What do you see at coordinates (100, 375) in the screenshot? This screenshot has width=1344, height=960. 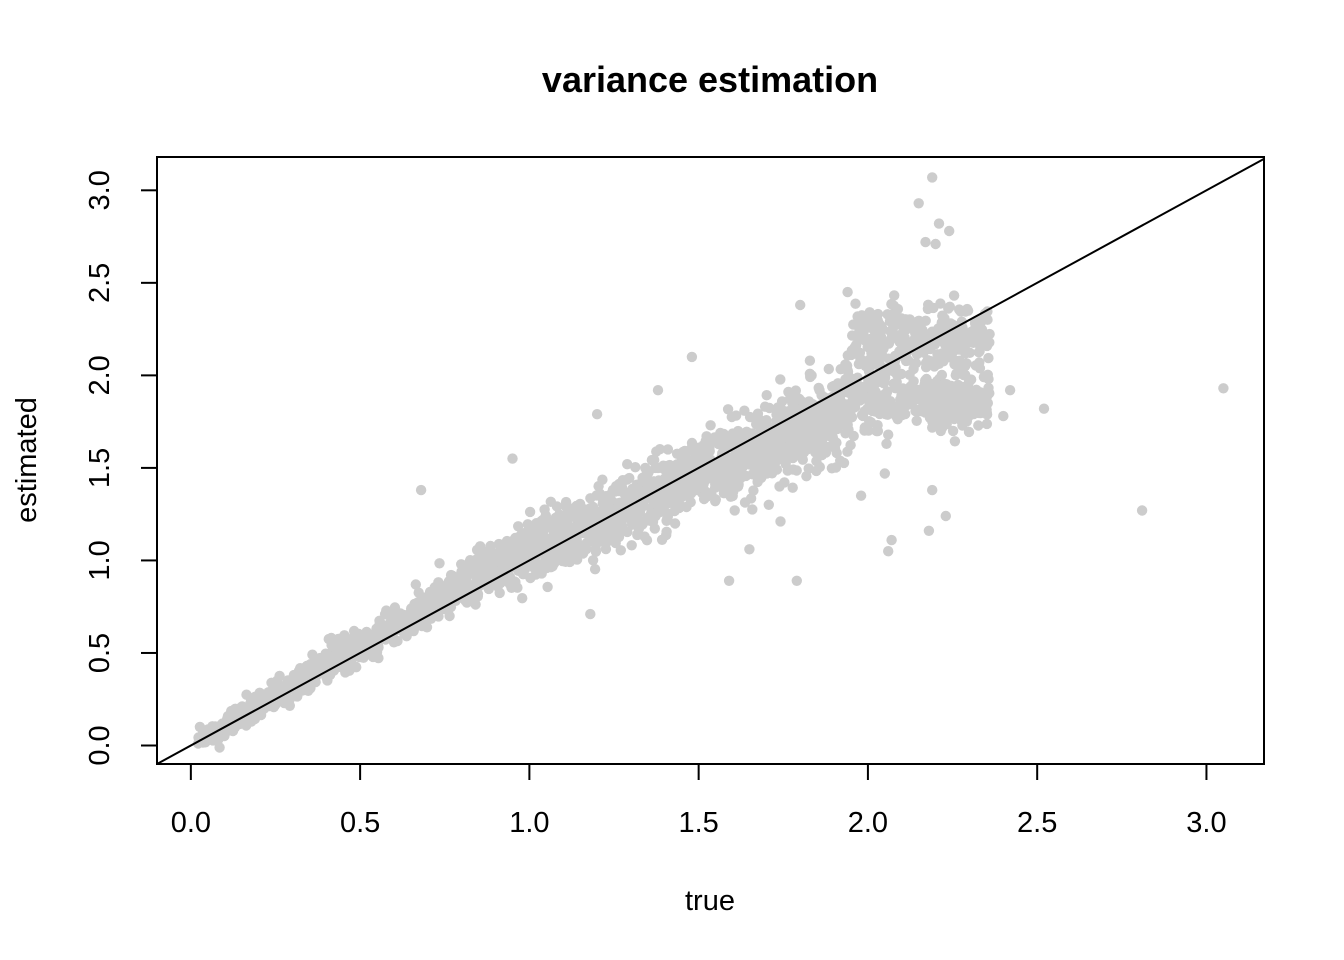 I see `y-tick-label: 2.0` at bounding box center [100, 375].